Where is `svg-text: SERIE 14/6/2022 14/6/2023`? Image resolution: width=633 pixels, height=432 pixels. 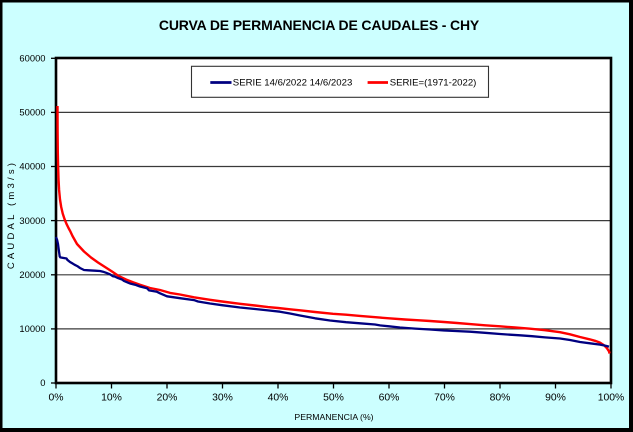 svg-text: SERIE 14/6/2022 14/6/2023 is located at coordinates (292, 83).